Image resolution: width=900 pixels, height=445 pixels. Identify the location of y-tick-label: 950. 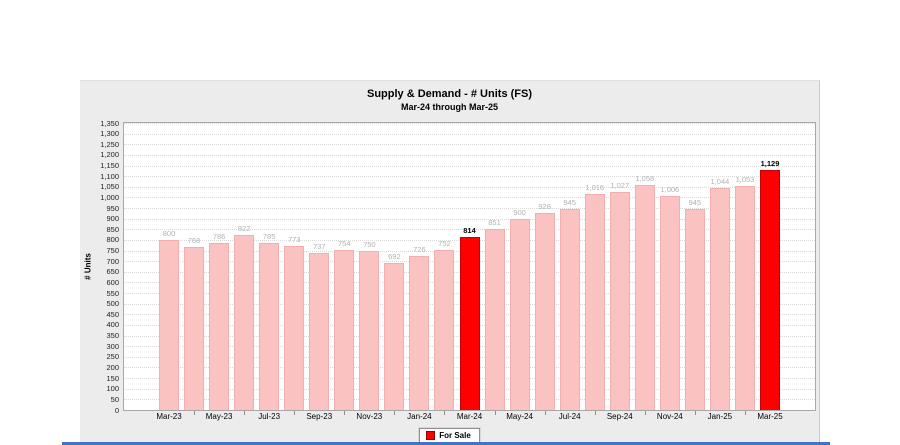
(112, 208).